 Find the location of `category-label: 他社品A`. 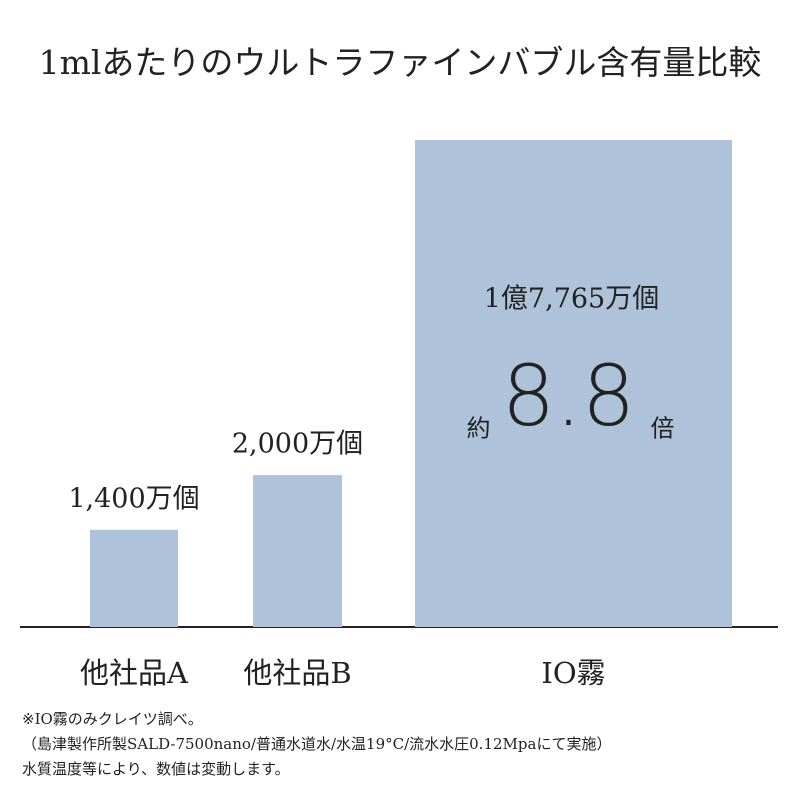

category-label: 他社品A is located at coordinates (134, 673).